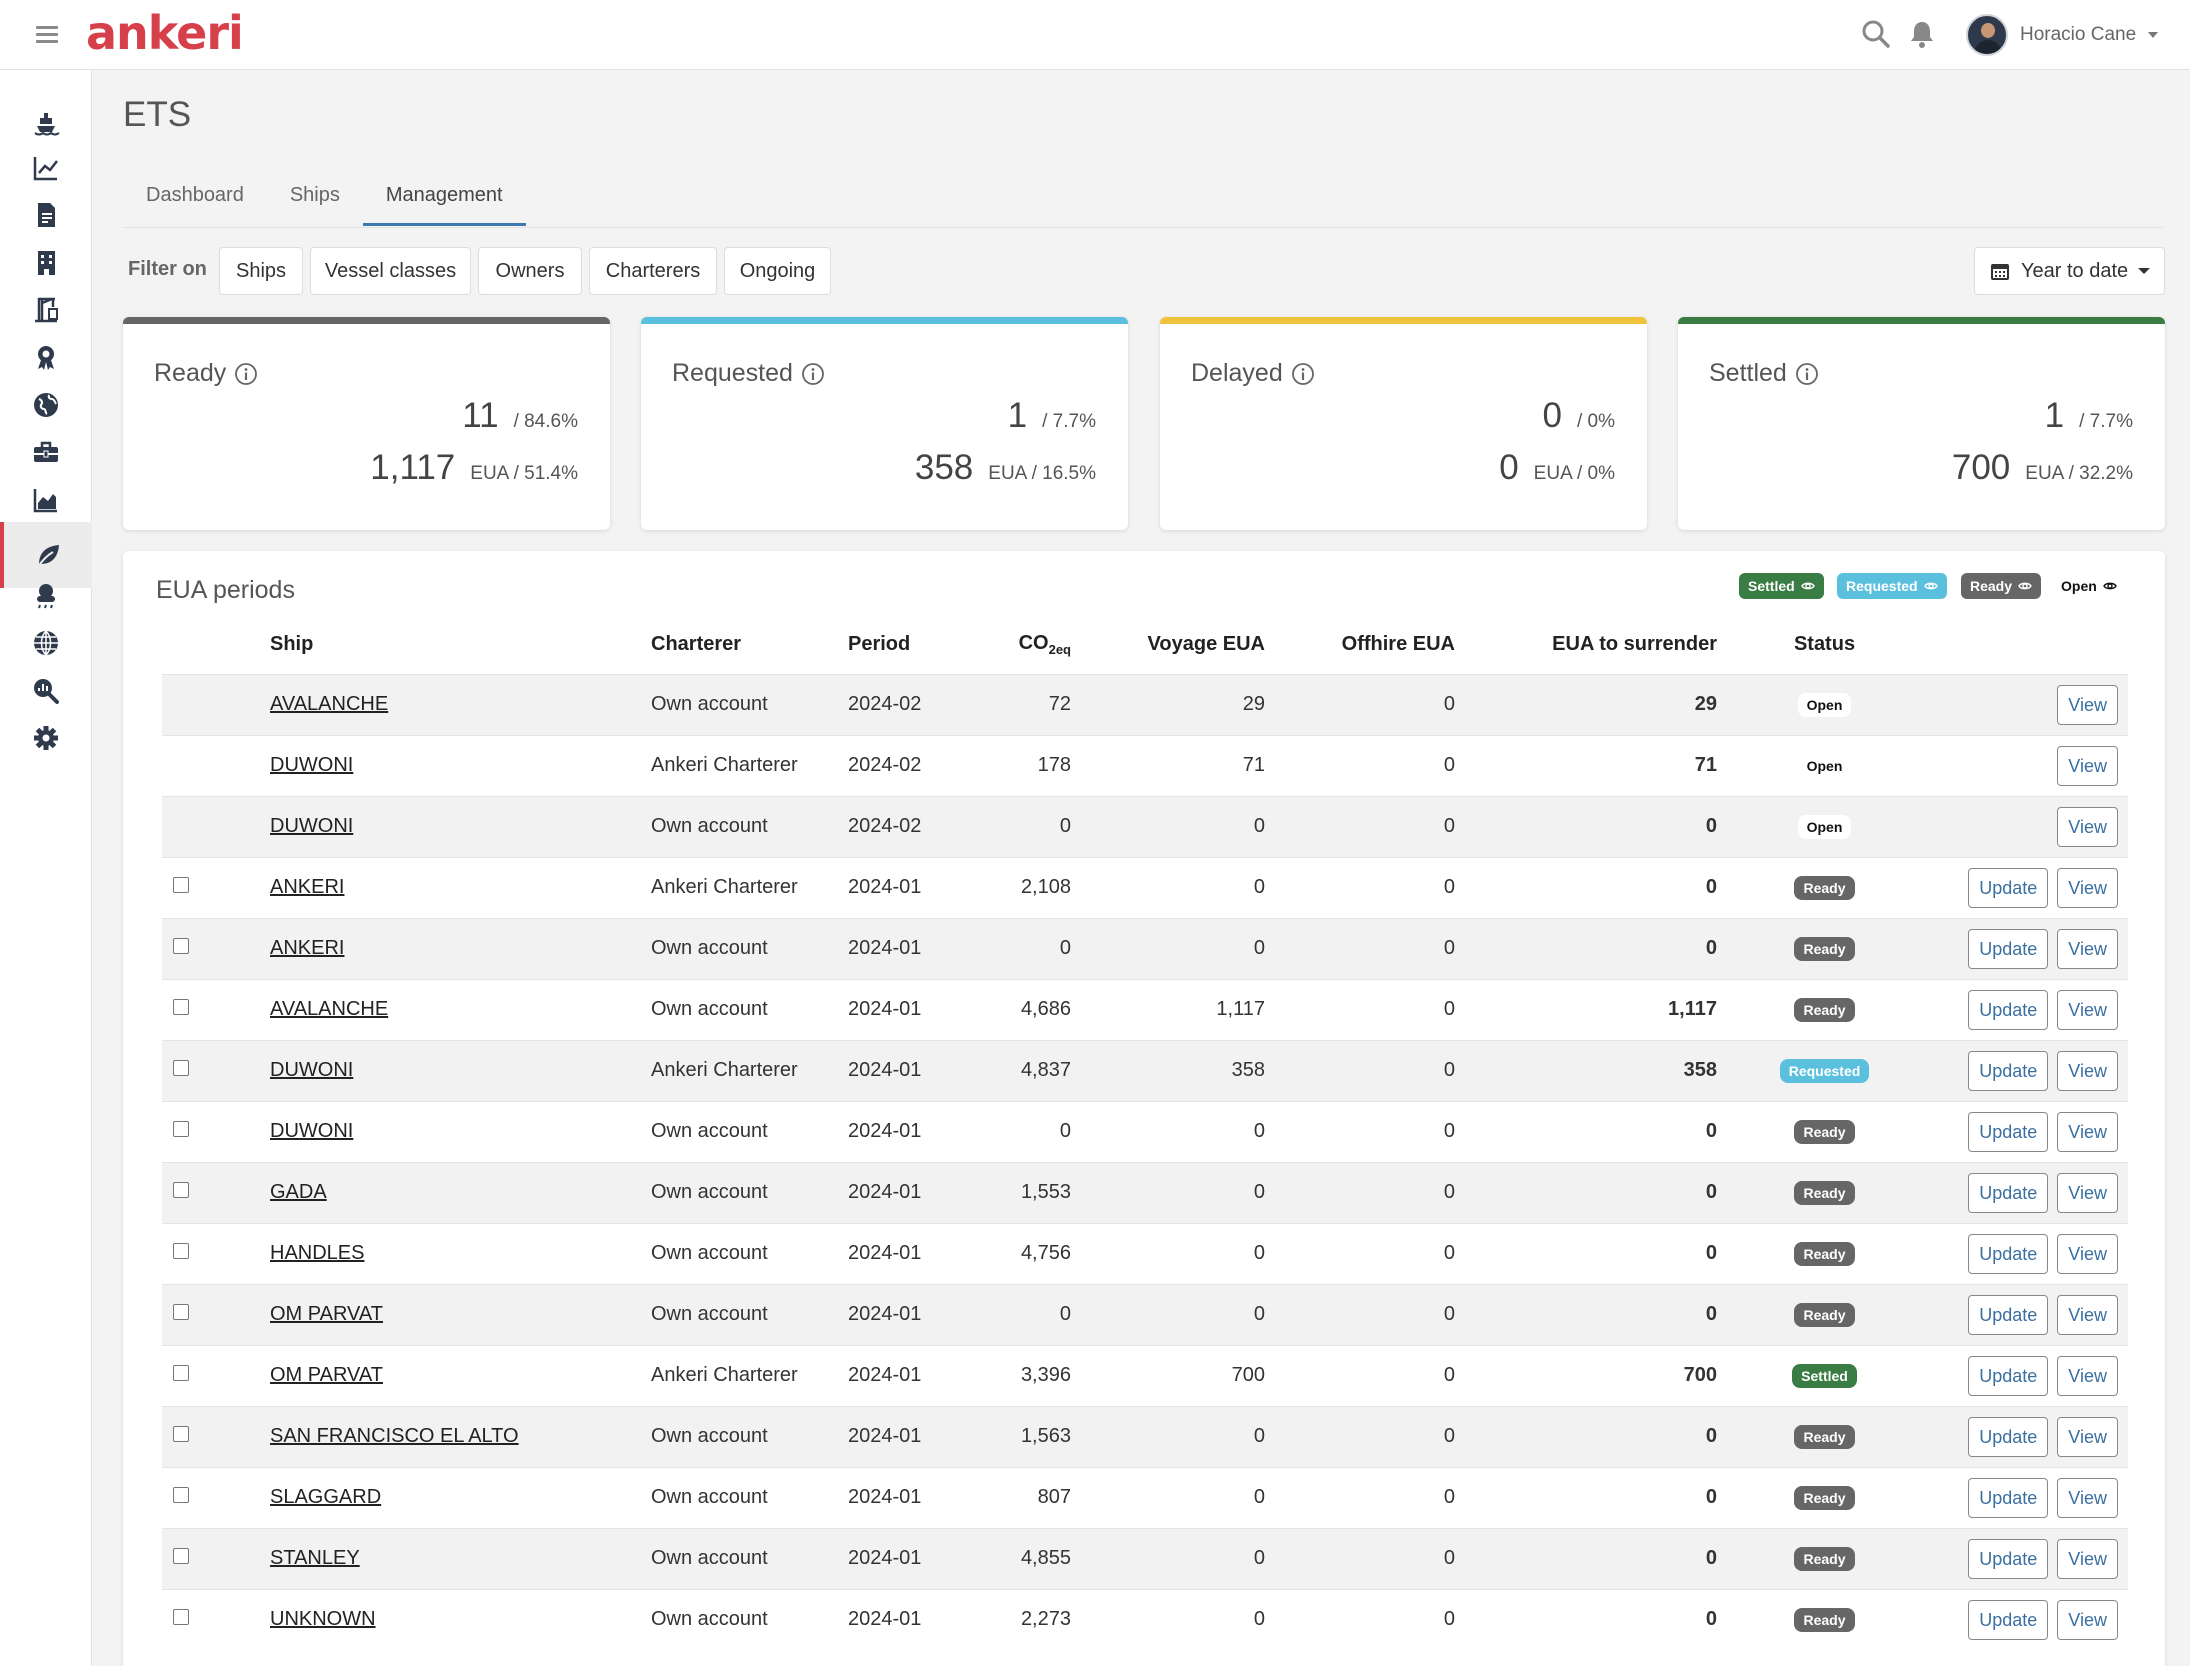  I want to click on sidebar-item-ship, so click(46, 121).